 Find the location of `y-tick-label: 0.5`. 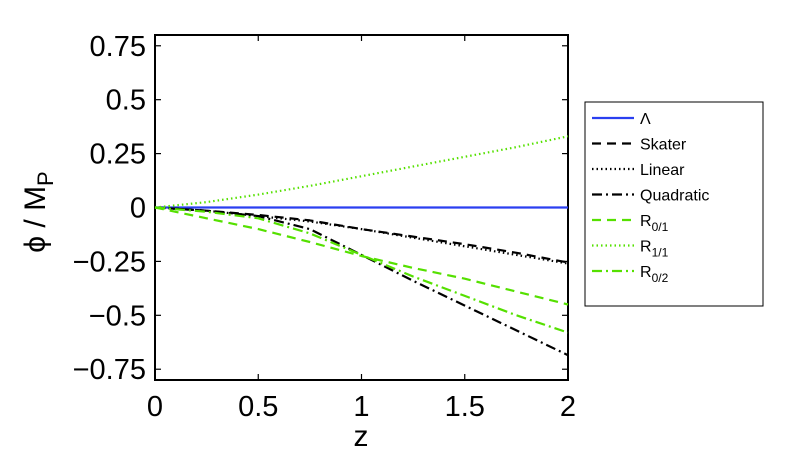

y-tick-label: 0.5 is located at coordinates (126, 101).